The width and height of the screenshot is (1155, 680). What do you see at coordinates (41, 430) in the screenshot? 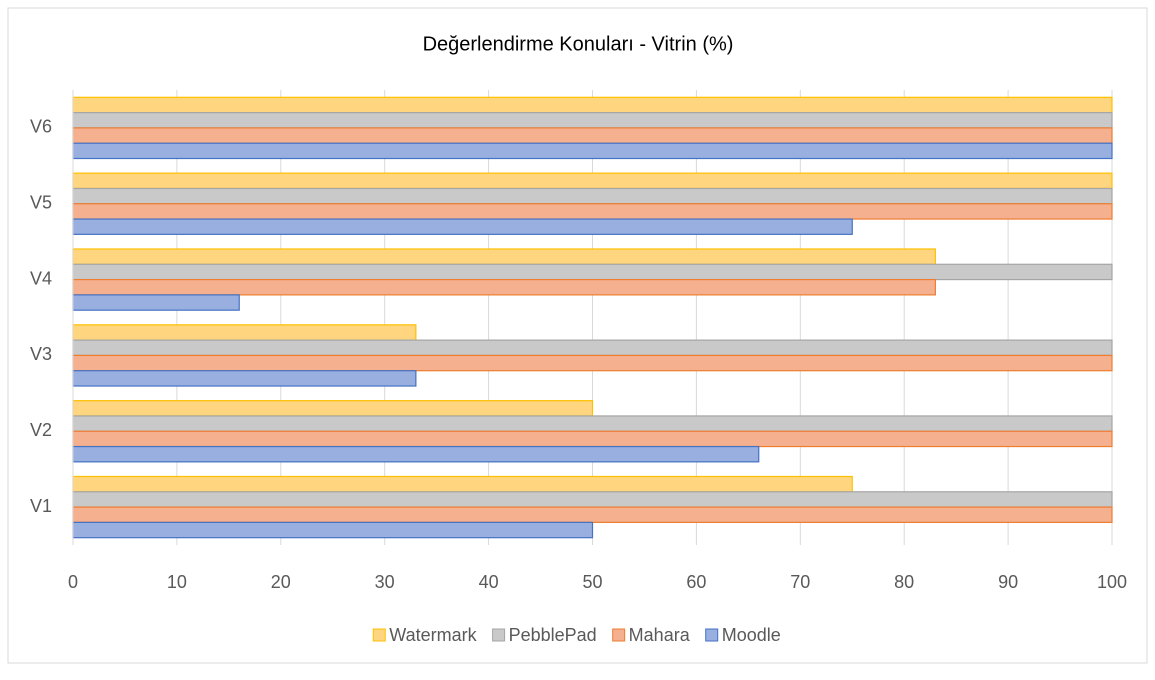
I see `y-tick-label: V2` at bounding box center [41, 430].